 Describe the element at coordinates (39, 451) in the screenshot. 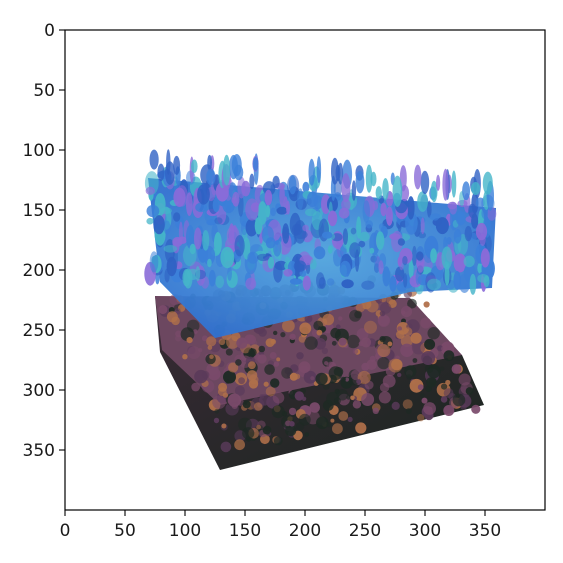

I see `y-tick-label: 350` at that location.